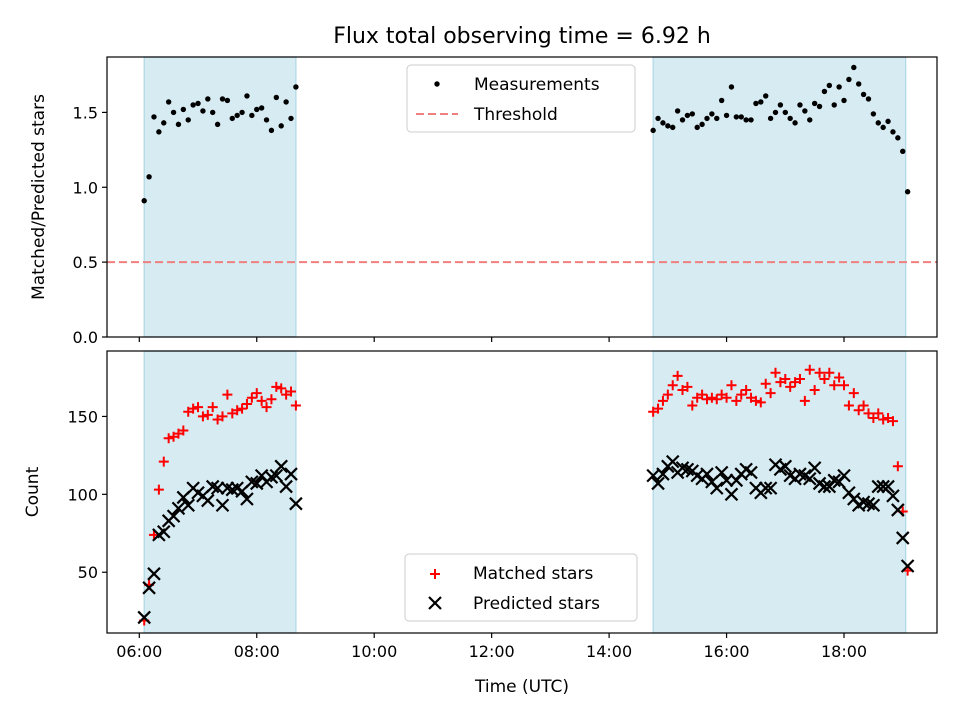 This screenshot has width=960, height=720. What do you see at coordinates (85, 337) in the screenshot?
I see `y-tick-label: 0.0` at bounding box center [85, 337].